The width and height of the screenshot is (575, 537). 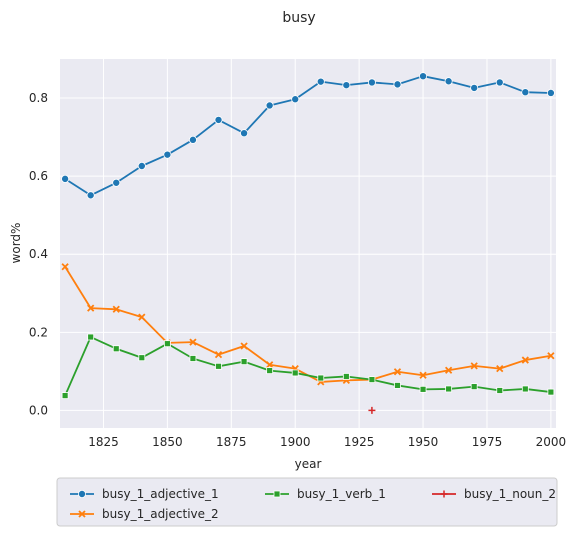 I want to click on x-axis-label: year, so click(x=308, y=464).